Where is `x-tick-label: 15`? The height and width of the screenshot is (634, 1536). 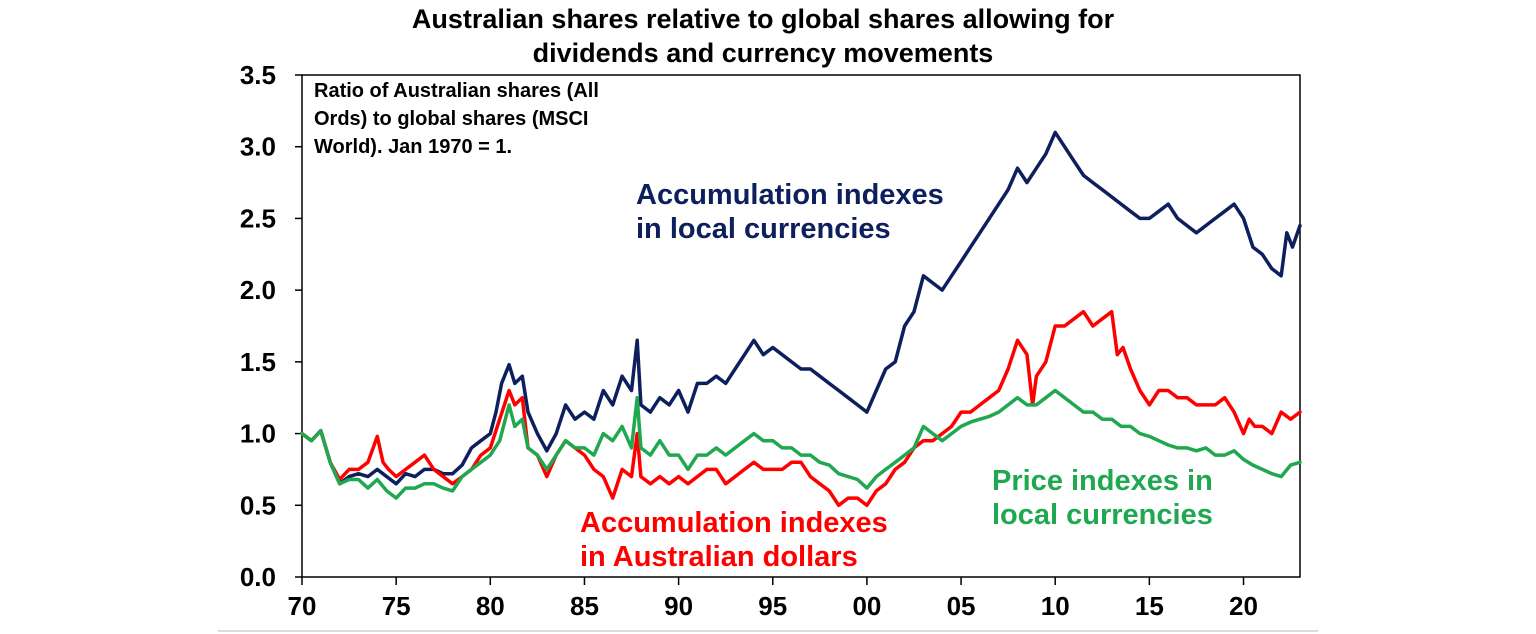 x-tick-label: 15 is located at coordinates (1149, 606).